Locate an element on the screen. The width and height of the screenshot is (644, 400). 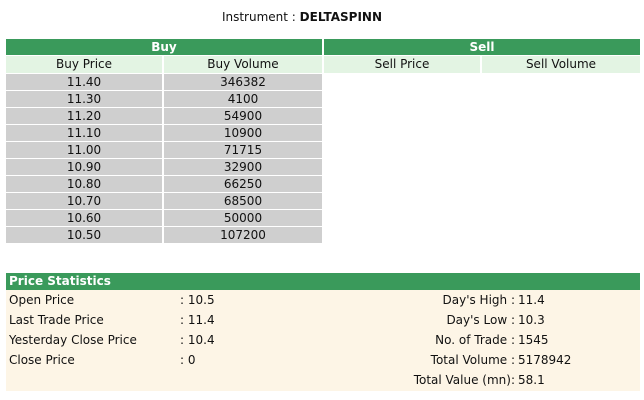
buy-row: 10.50 107200 is located at coordinates (164, 235).